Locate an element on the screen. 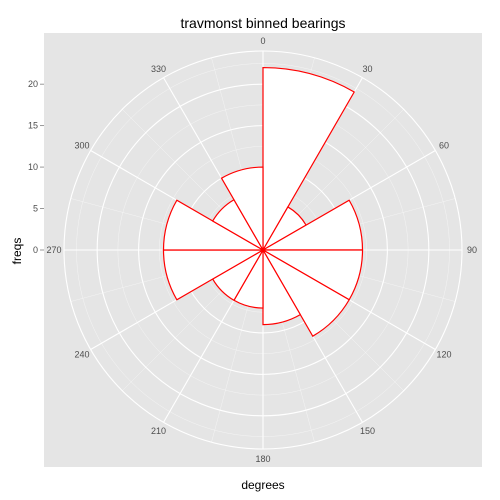 This screenshot has height=500, width=500. angle-label-90: 90 is located at coordinates (472, 250).